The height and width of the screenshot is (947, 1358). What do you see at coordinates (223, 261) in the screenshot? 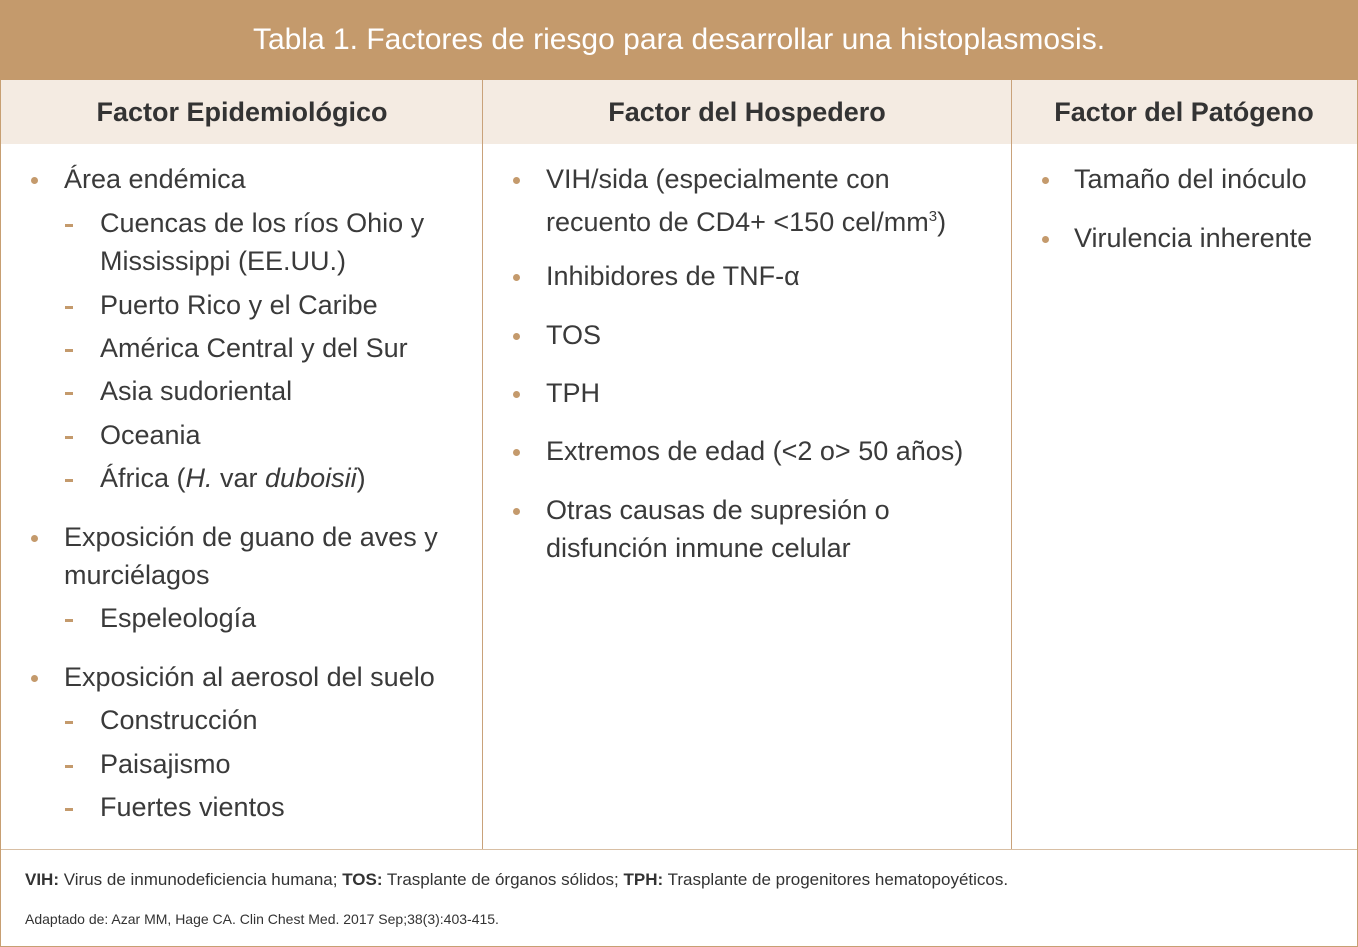
I see `sub-list-item-cont: Mississippi (EE.UU.)` at bounding box center [223, 261].